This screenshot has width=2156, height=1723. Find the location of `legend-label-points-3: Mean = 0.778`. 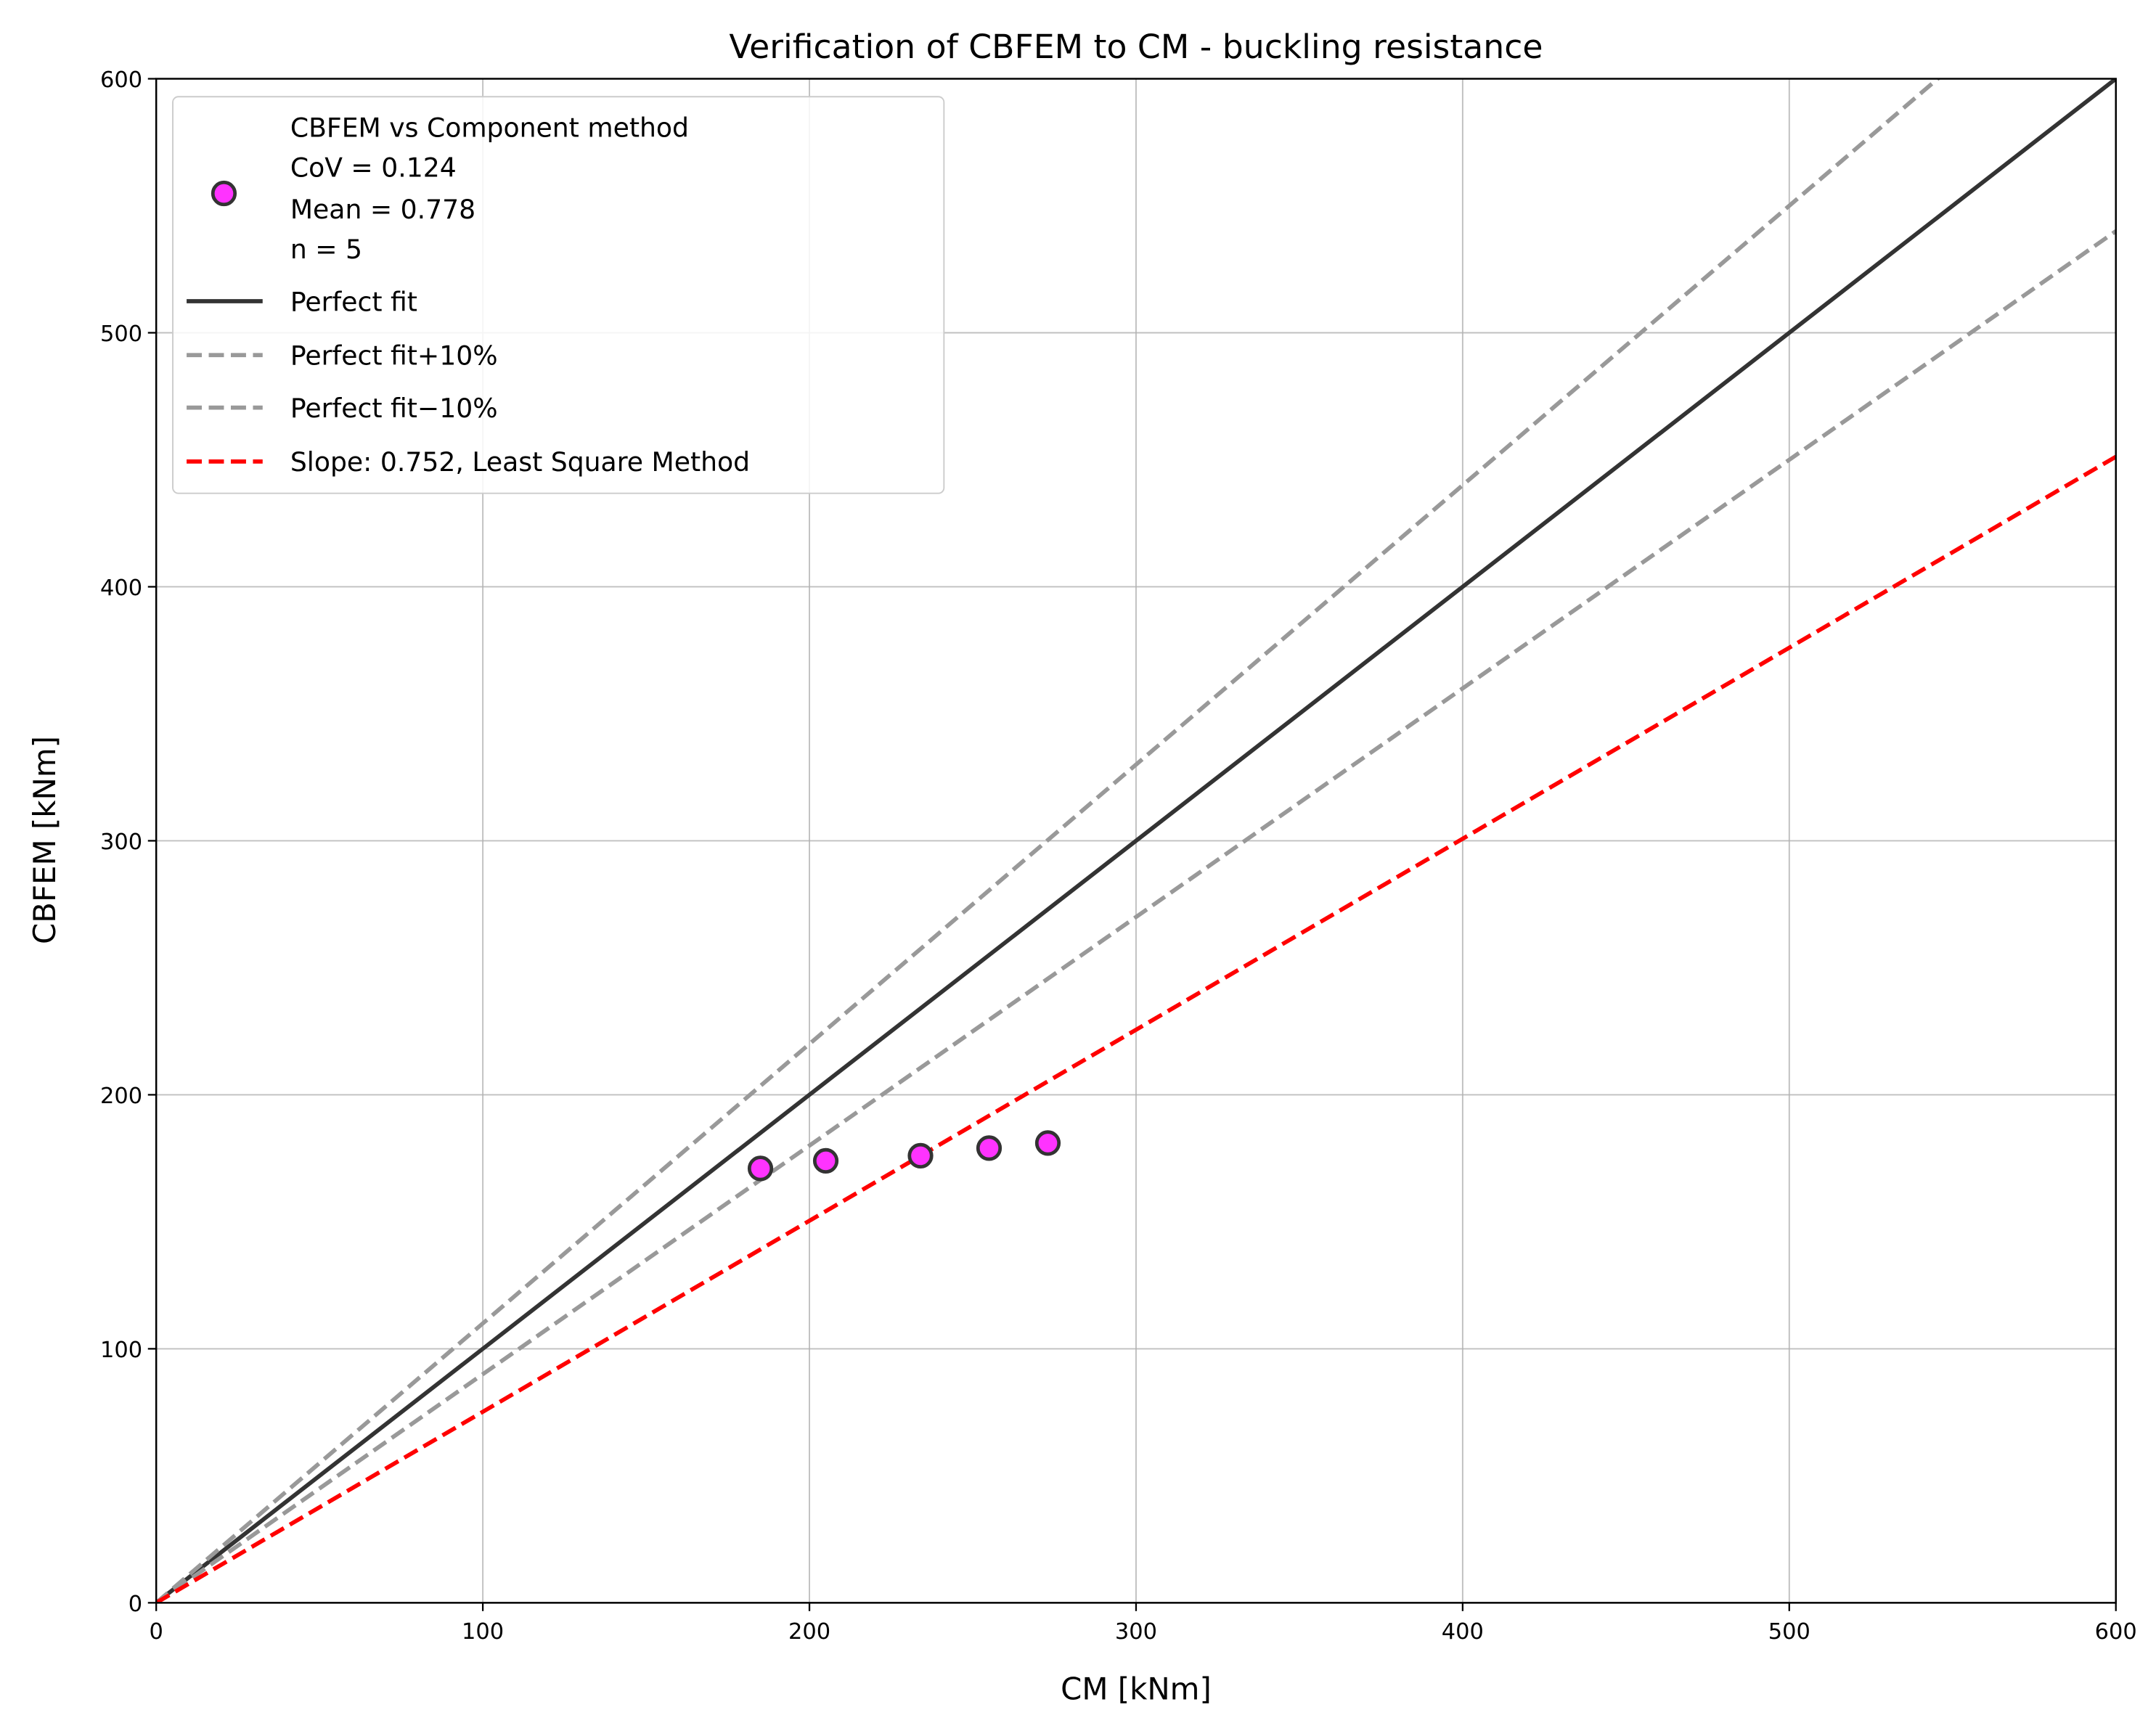

legend-label-points-3: Mean = 0.778 is located at coordinates (383, 209).